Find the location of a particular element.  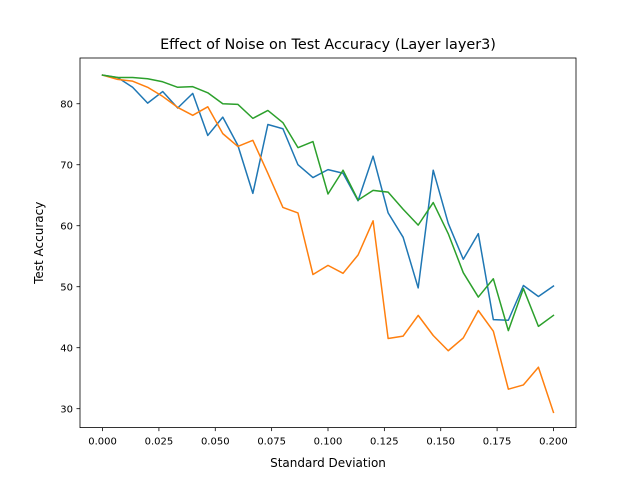

x-tick-label: 0.050 is located at coordinates (215, 442).